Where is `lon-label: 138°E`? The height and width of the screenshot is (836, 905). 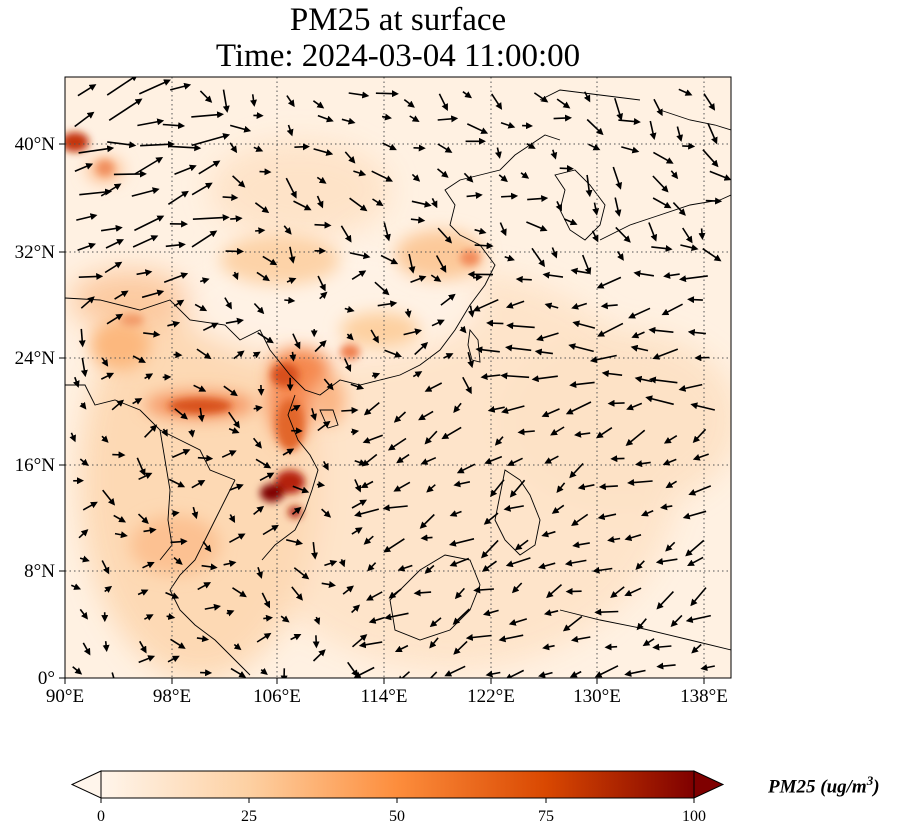
lon-label: 138°E is located at coordinates (704, 696).